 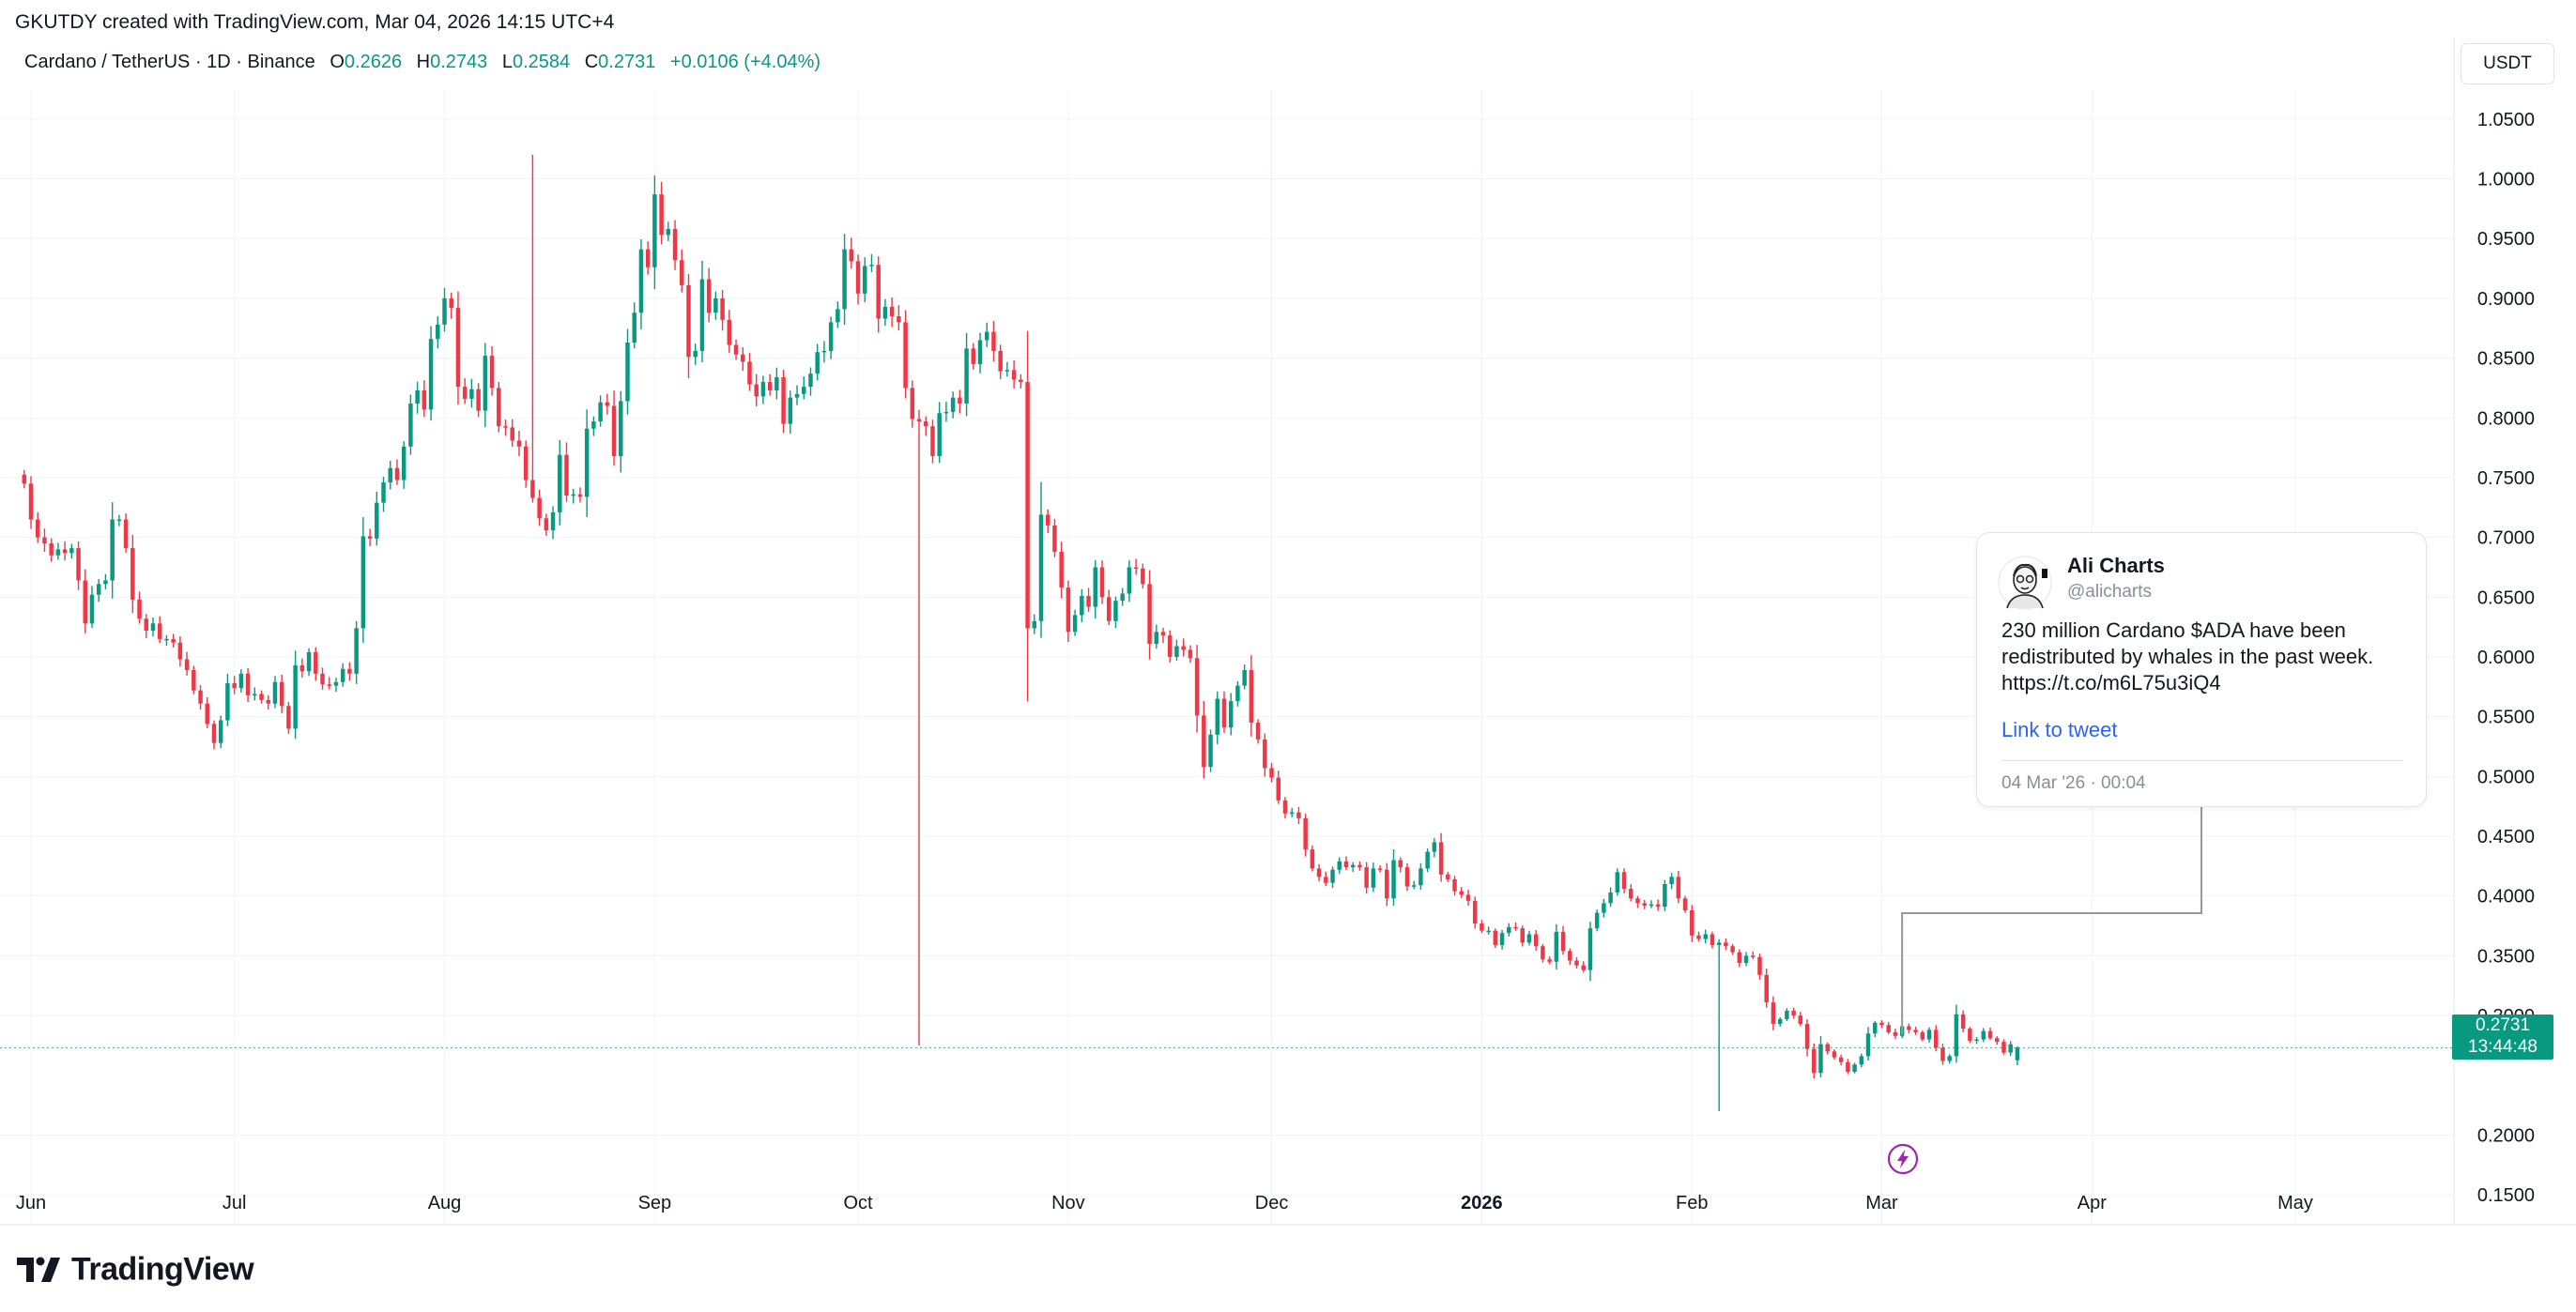 What do you see at coordinates (2059, 729) in the screenshot?
I see `tweet-link: Link to tweet` at bounding box center [2059, 729].